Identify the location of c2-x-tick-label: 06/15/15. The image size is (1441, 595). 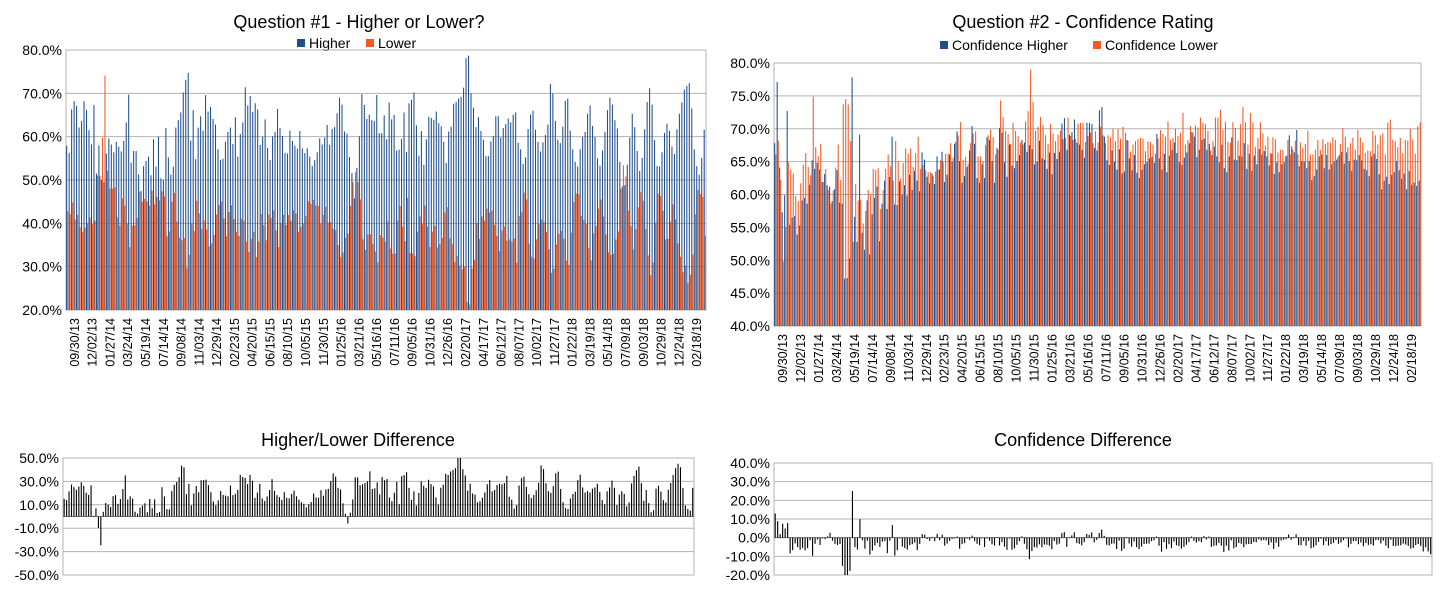
(981, 358).